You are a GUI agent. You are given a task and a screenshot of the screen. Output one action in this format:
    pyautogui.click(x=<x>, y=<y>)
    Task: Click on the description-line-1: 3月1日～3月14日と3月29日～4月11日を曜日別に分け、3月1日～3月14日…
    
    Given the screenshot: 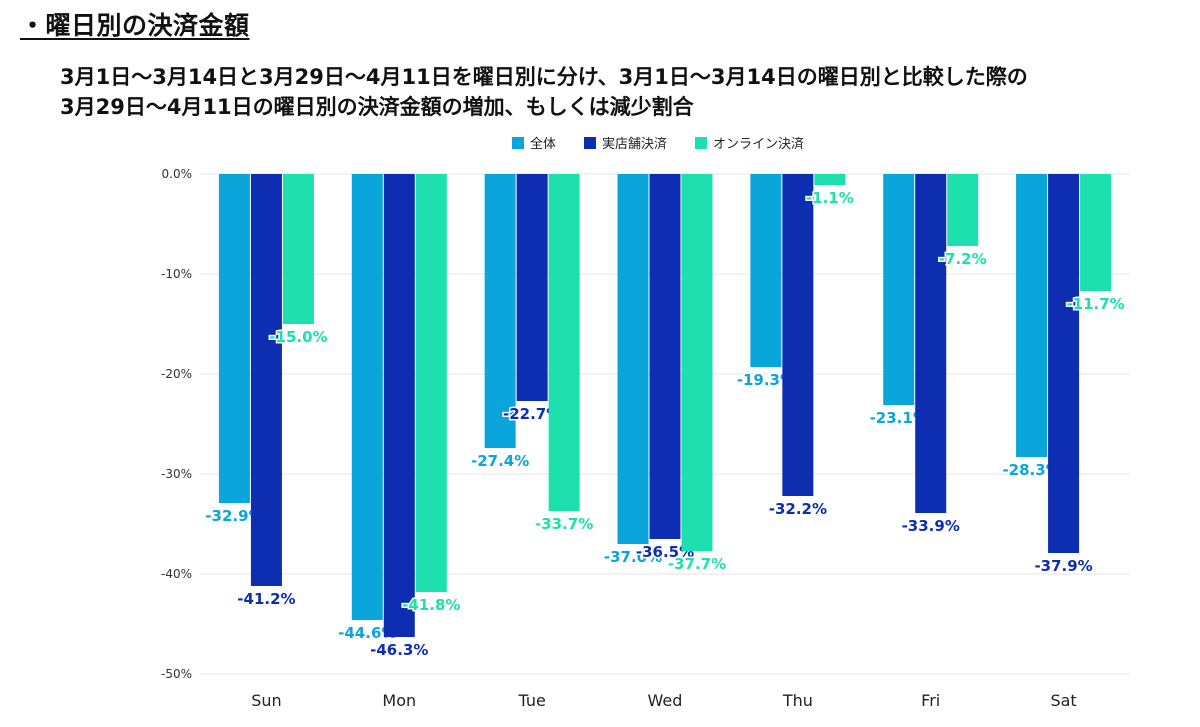 What is the action you would take?
    pyautogui.click(x=544, y=77)
    